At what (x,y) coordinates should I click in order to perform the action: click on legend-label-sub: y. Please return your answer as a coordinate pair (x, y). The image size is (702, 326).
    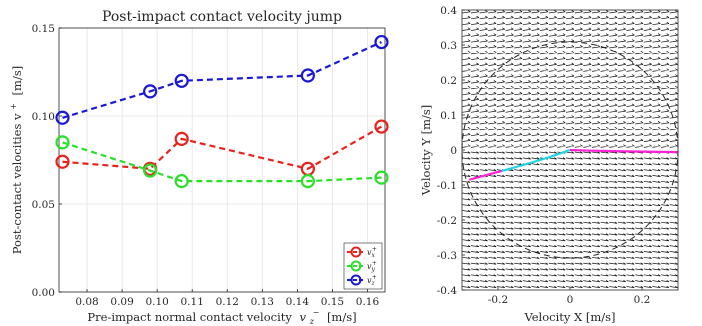
    Looking at the image, I should click on (373, 269).